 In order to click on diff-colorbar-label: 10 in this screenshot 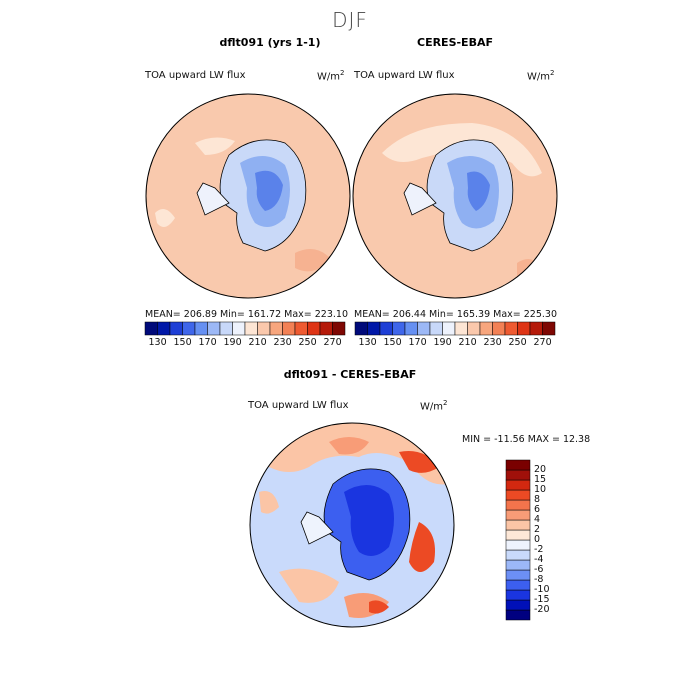, I will do `click(540, 489)`.